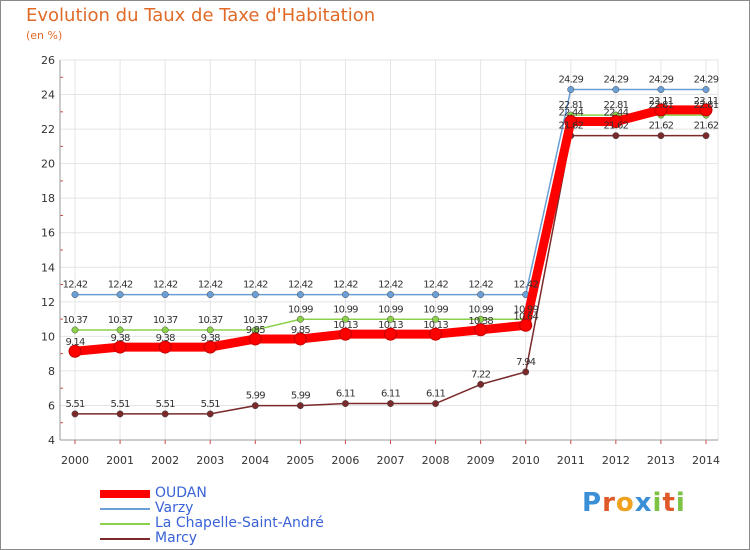 The height and width of the screenshot is (550, 750). What do you see at coordinates (212, 508) in the screenshot?
I see `legend-item-varzy: Varzy` at bounding box center [212, 508].